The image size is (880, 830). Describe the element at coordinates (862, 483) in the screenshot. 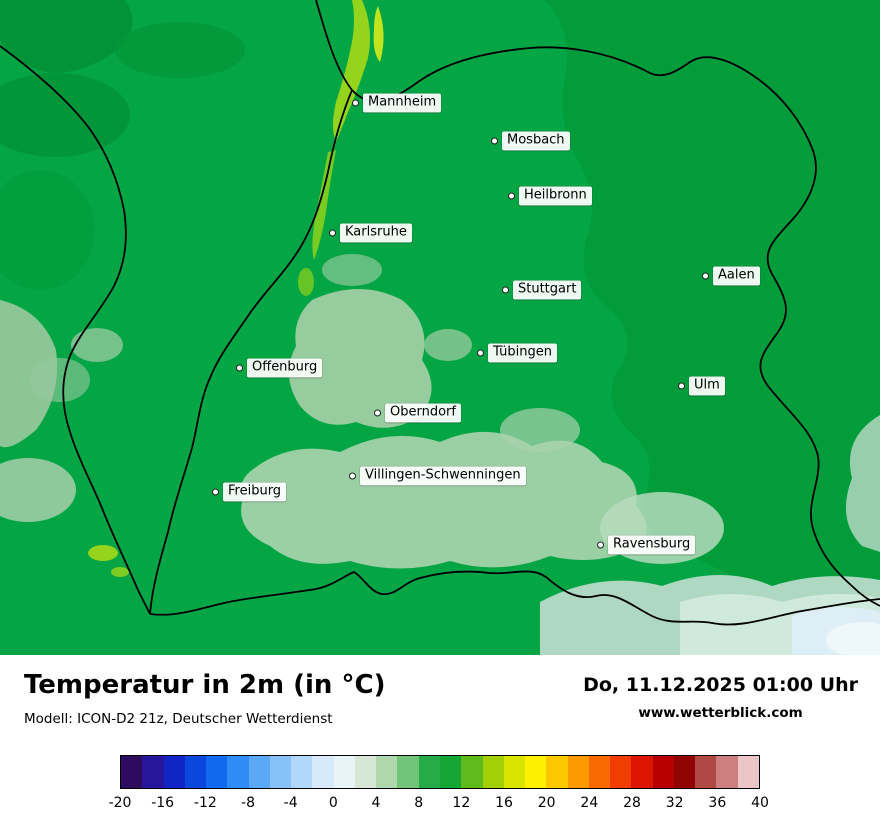

I see `map-cool-east-edge` at that location.